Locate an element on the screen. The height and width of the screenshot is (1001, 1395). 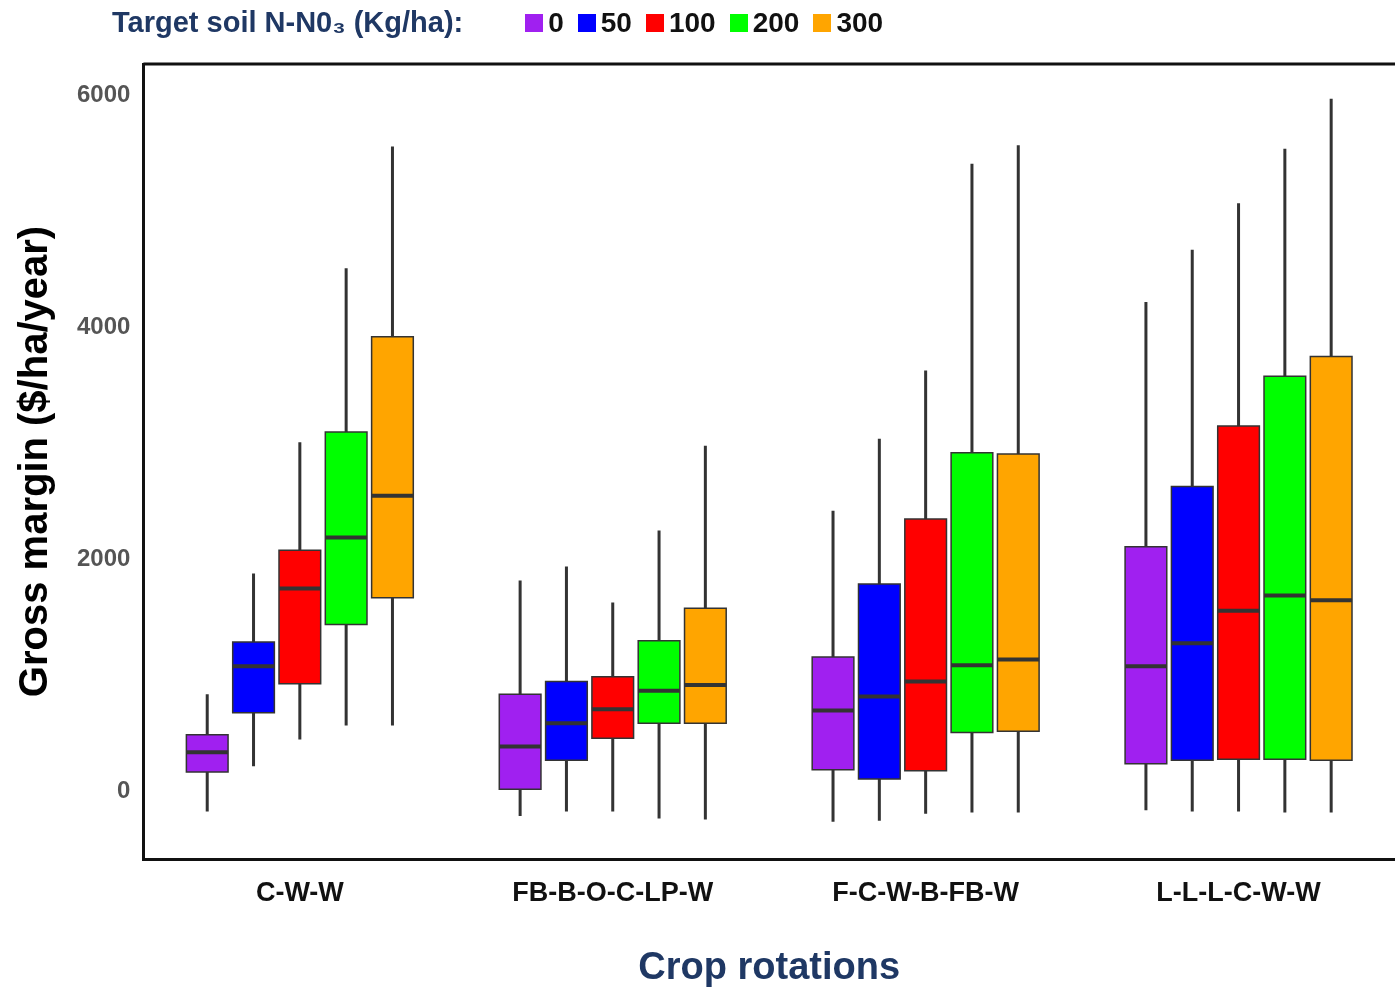
y-tick-label: 0 is located at coordinates (124, 790).